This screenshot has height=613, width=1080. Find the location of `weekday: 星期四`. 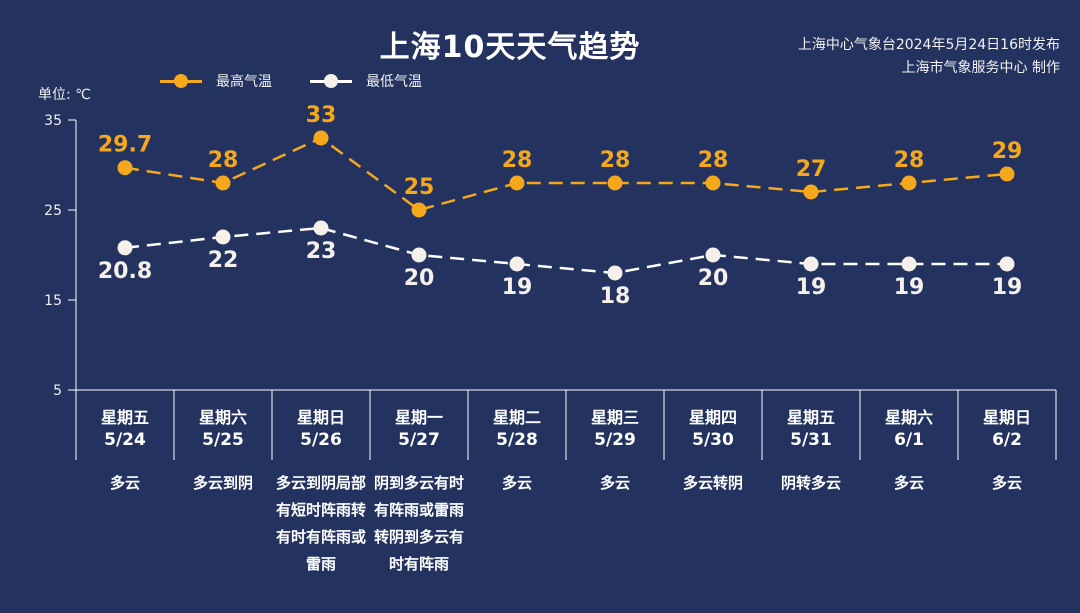

weekday: 星期四 is located at coordinates (712, 417).